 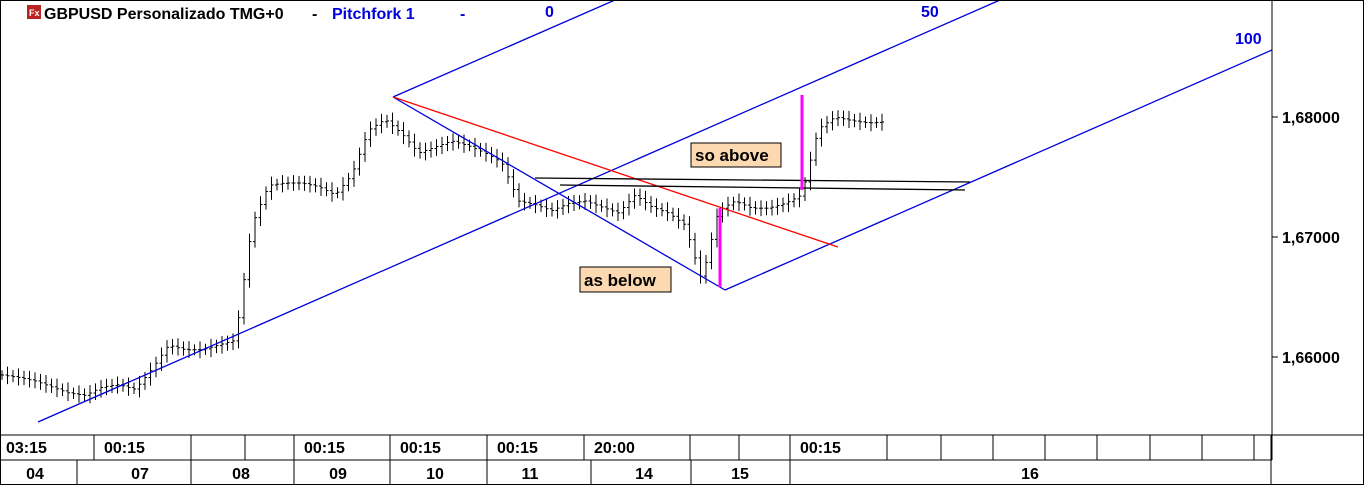 What do you see at coordinates (625, 279) in the screenshot?
I see `as-below-box` at bounding box center [625, 279].